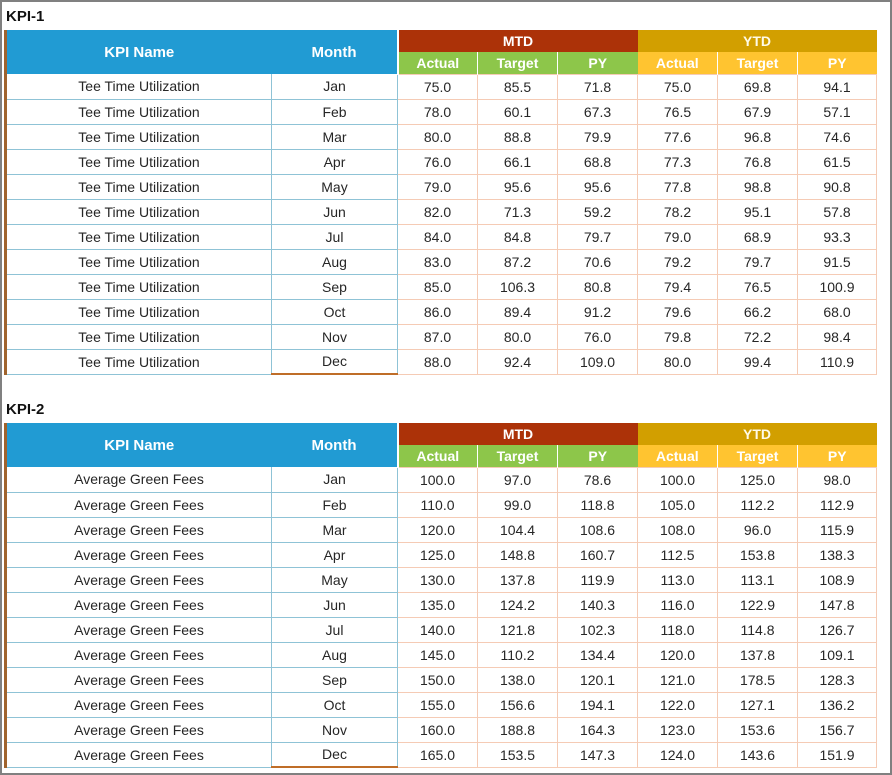 The image size is (892, 775). What do you see at coordinates (757, 604) in the screenshot?
I see `value-cell: 122.9` at bounding box center [757, 604].